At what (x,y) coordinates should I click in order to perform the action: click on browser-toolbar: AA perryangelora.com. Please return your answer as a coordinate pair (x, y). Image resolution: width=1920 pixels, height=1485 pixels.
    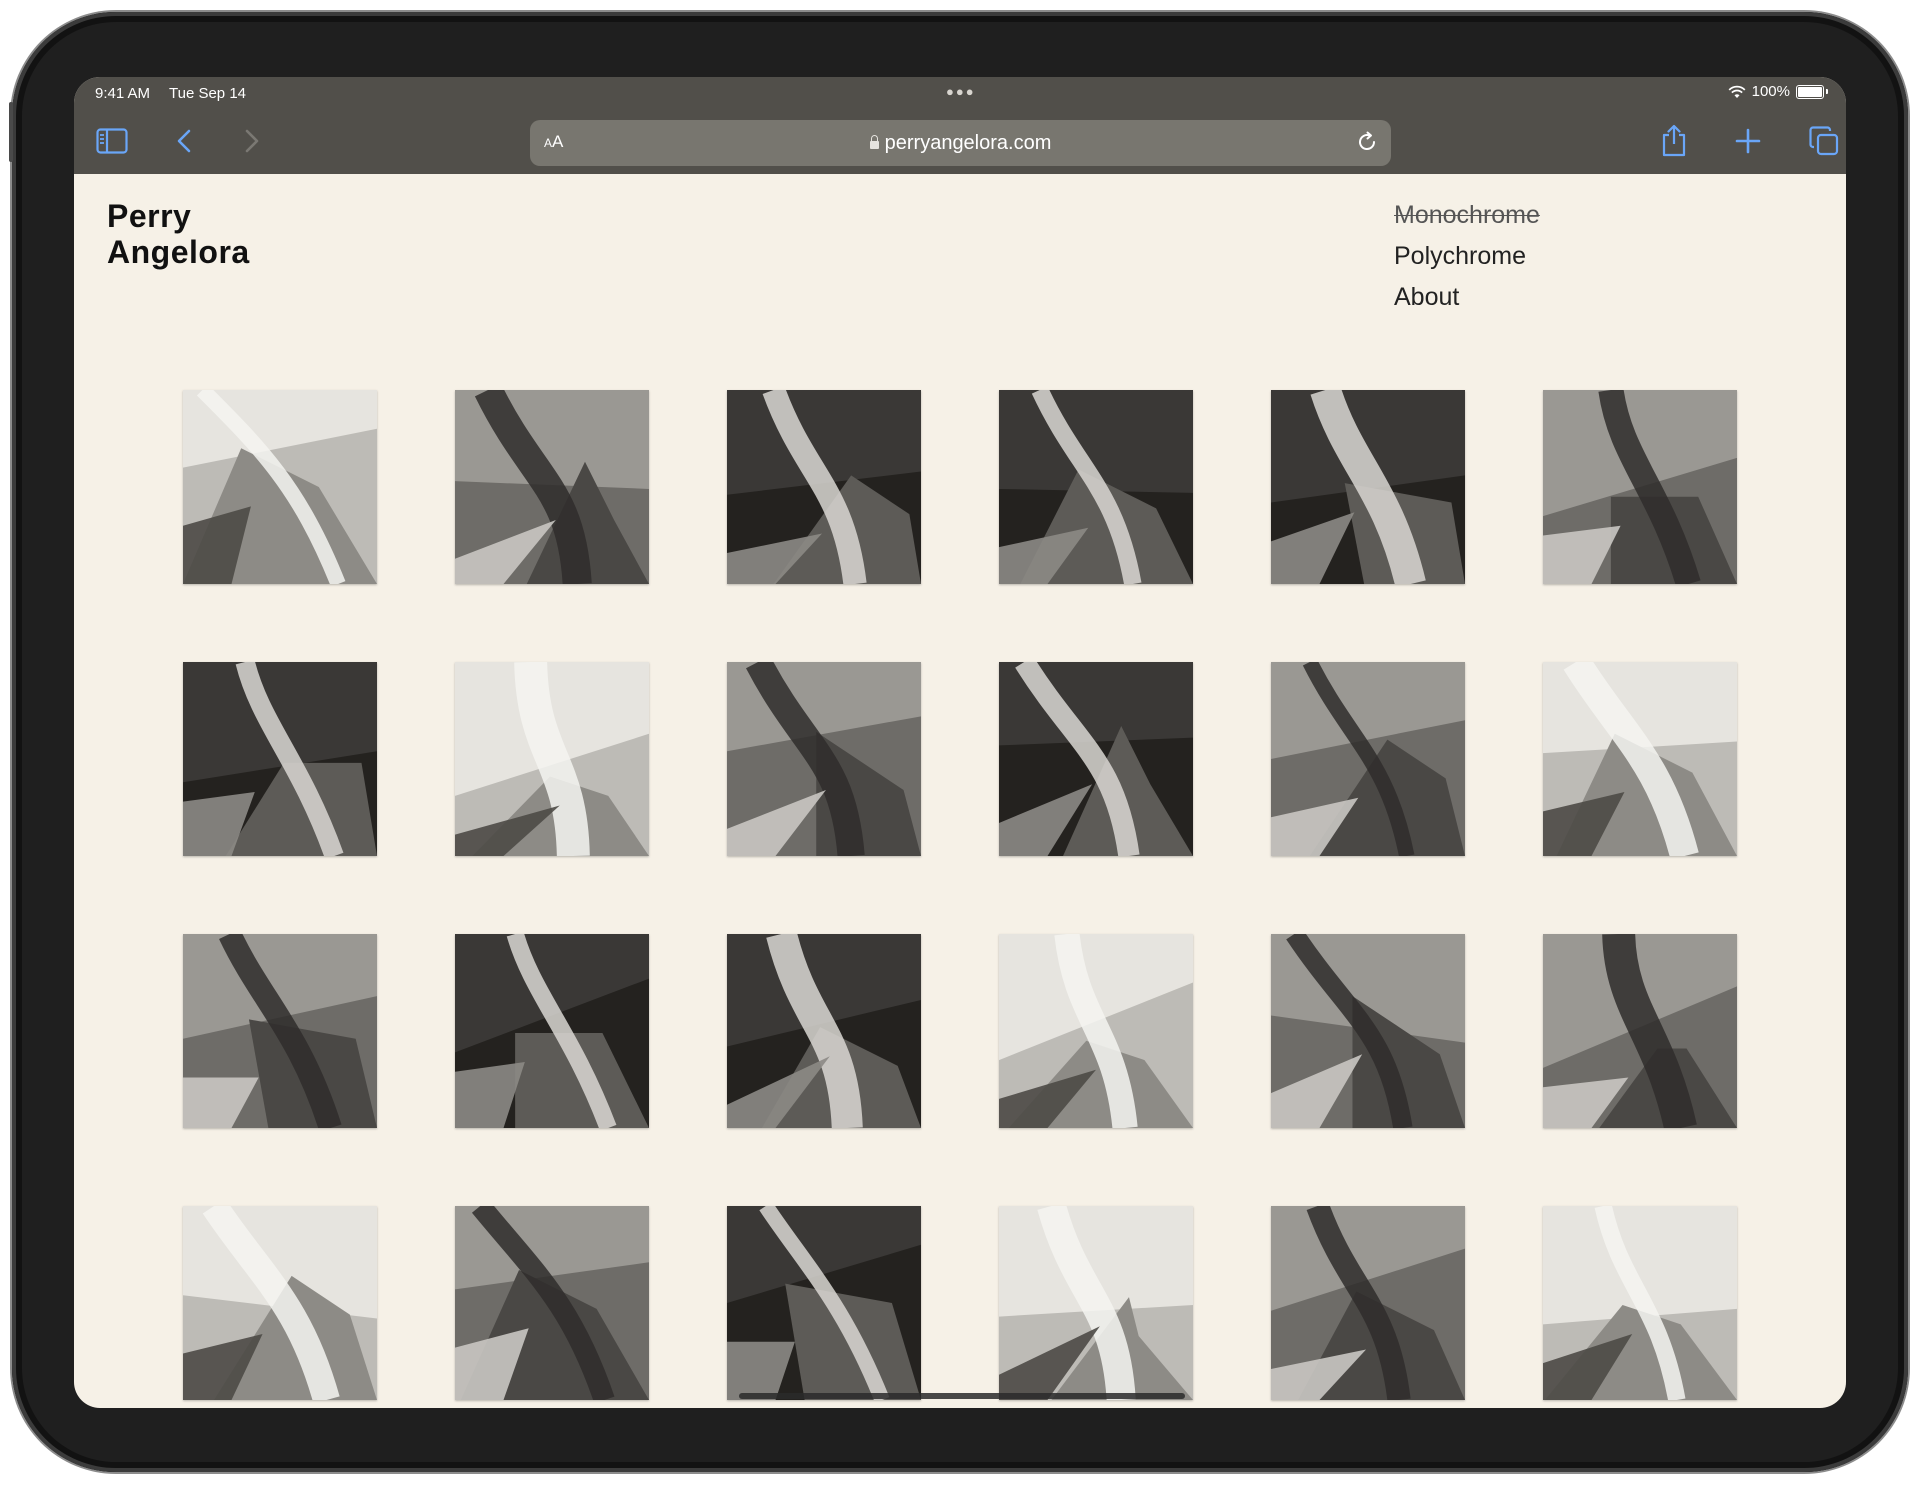
    Looking at the image, I should click on (960, 140).